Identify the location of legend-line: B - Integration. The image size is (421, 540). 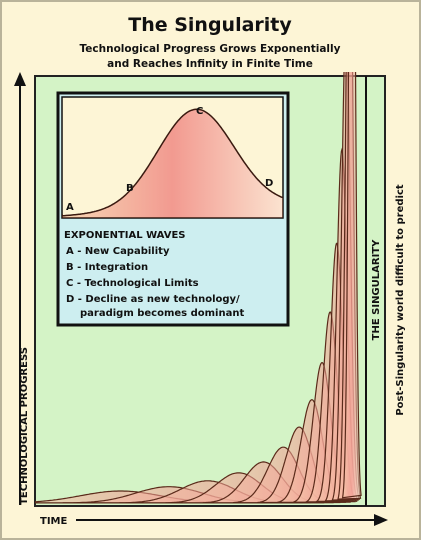
(107, 267).